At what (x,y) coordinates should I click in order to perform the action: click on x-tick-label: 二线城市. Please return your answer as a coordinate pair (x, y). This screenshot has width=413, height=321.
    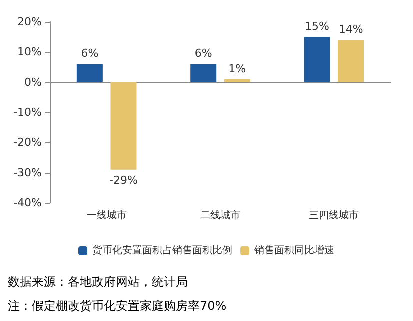
    Looking at the image, I should click on (220, 216).